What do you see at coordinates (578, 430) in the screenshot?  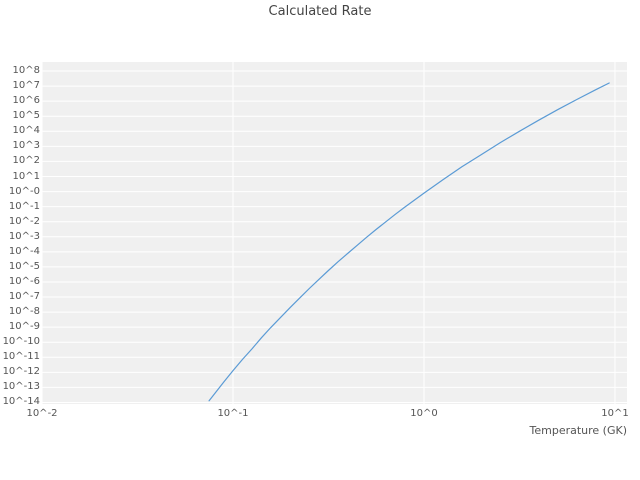 I see `x-axis-label: Temperature (GK)` at bounding box center [578, 430].